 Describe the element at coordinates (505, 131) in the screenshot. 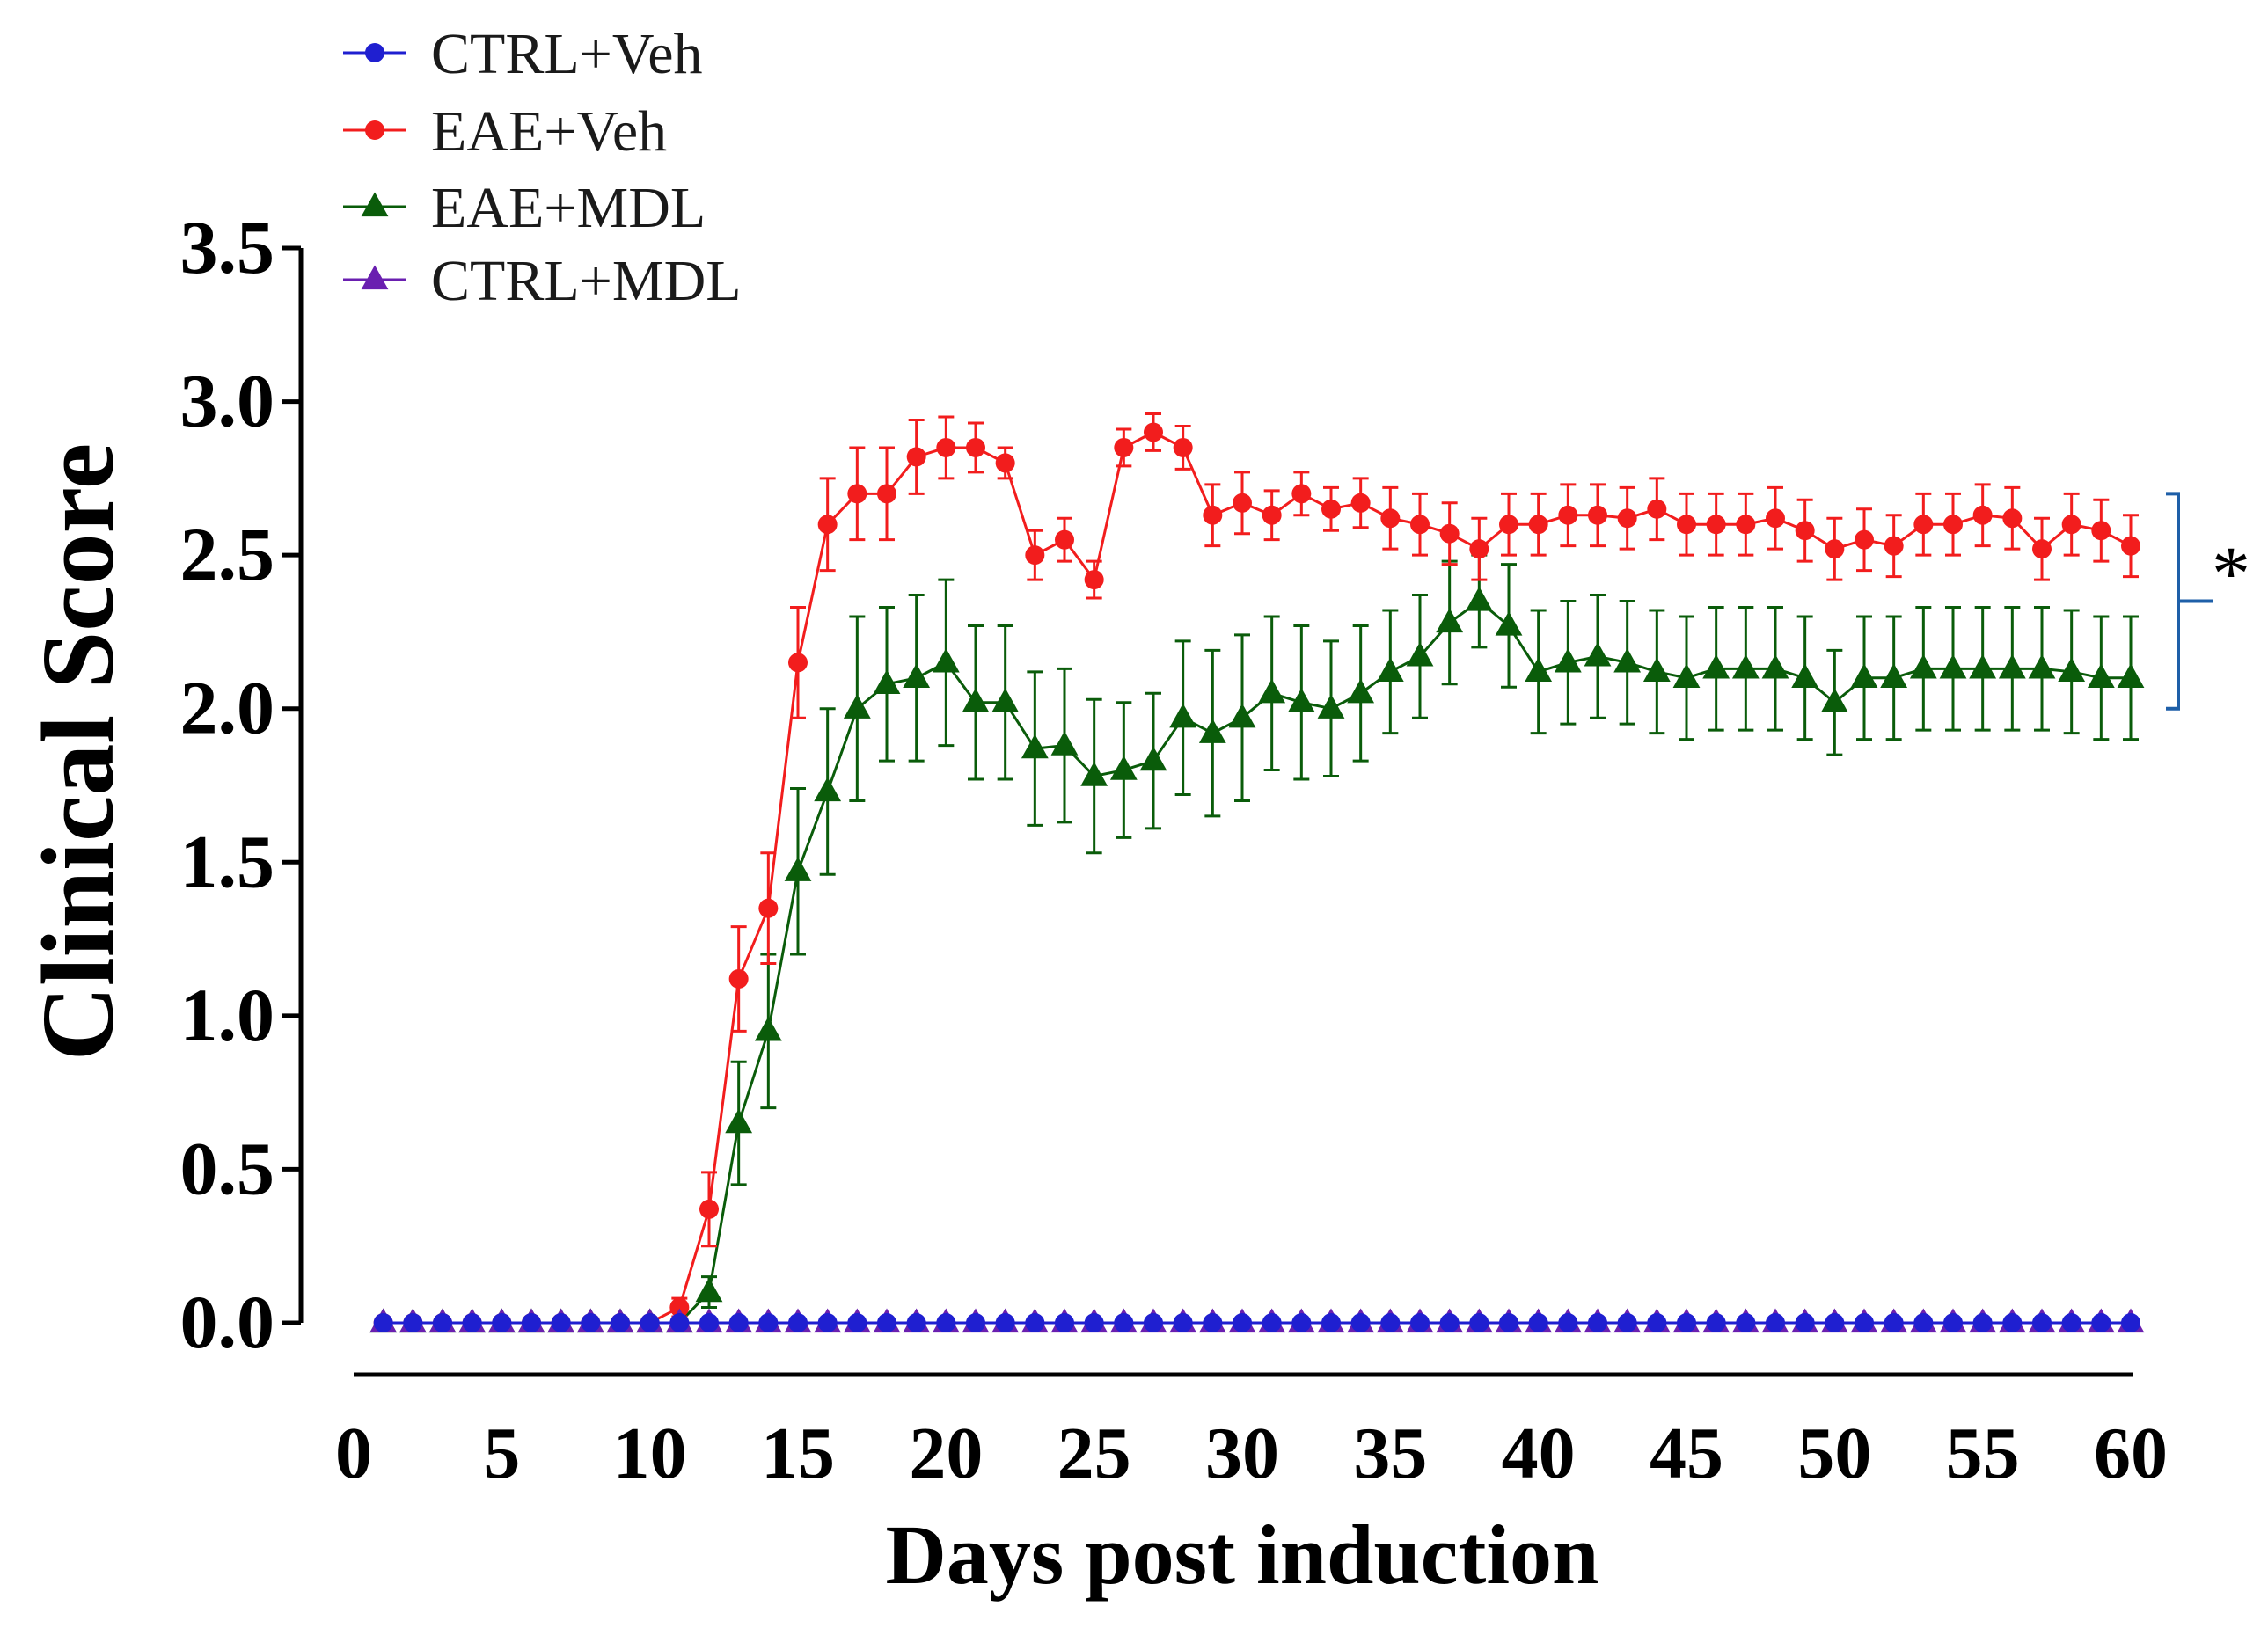

I see `legend-item-eae-veh: EAE+Veh` at that location.